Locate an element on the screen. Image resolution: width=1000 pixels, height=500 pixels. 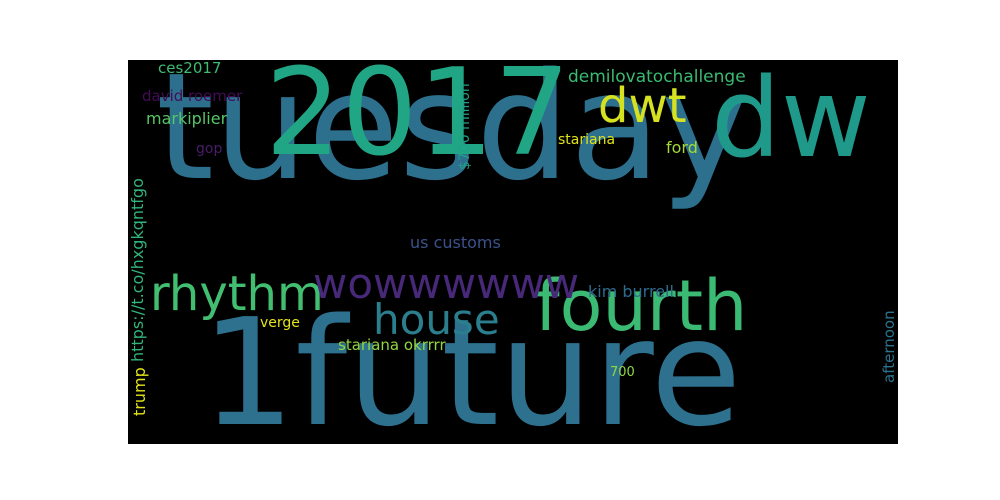
word-fourth: fourth is located at coordinates (641, 306).